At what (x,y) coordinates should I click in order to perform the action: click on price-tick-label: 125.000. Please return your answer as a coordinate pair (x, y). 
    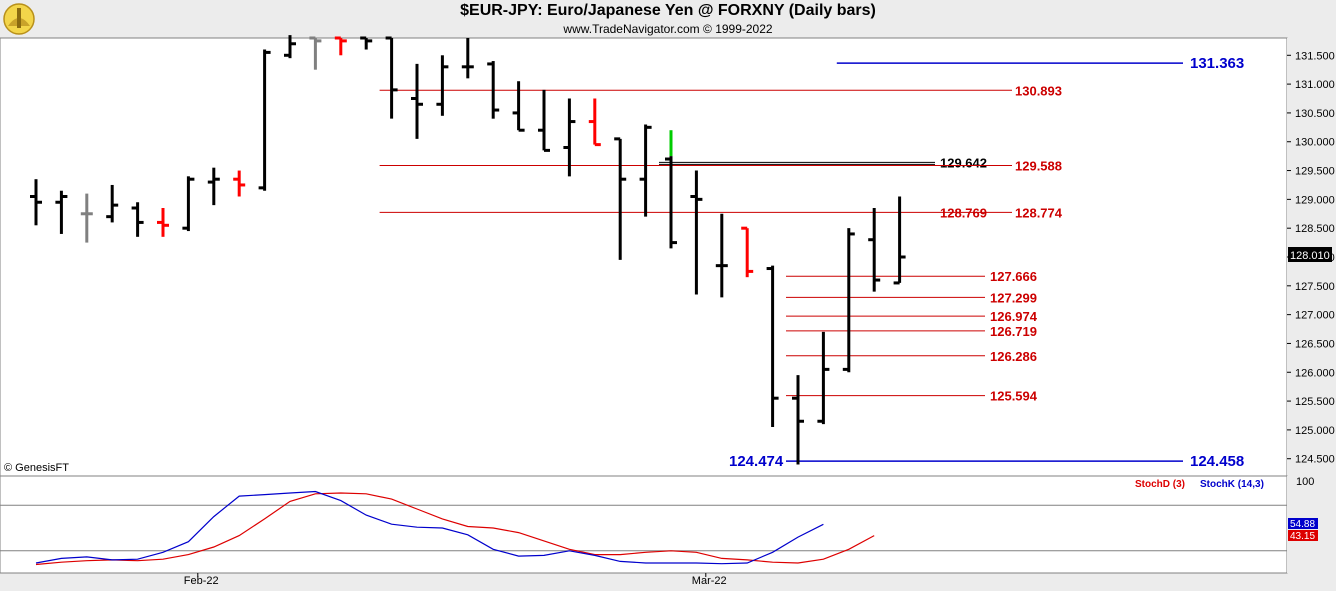
    Looking at the image, I should click on (1315, 431).